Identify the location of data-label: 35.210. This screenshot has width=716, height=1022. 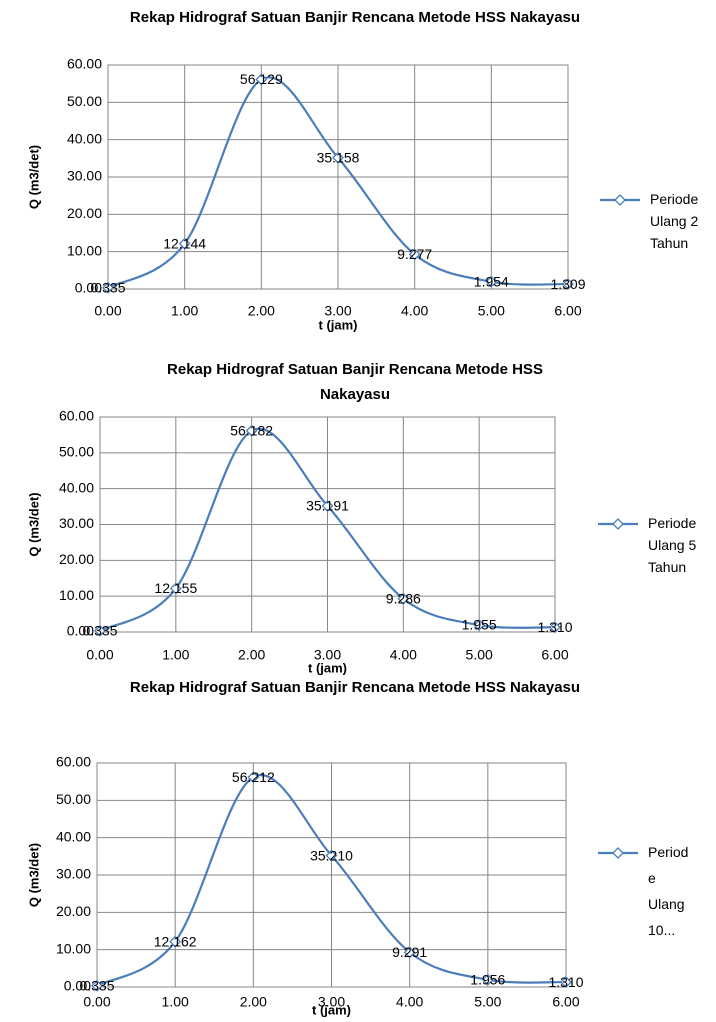
(331, 855).